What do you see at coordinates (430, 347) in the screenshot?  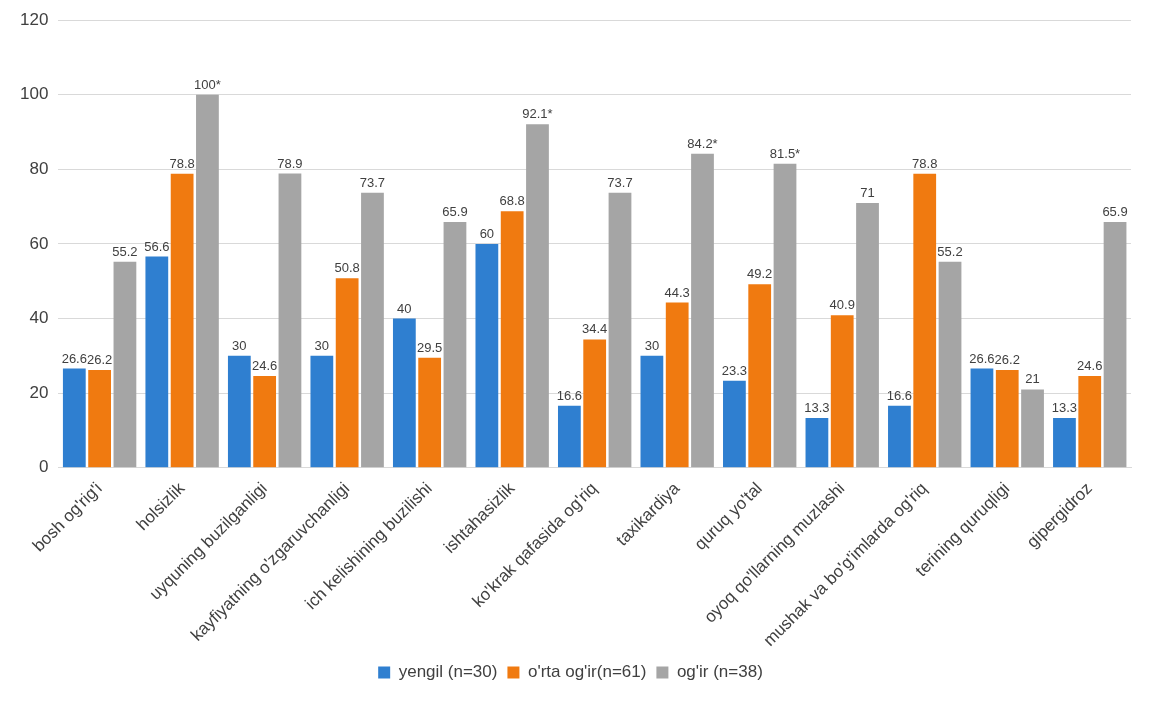 I see `data-label: 29.5` at bounding box center [430, 347].